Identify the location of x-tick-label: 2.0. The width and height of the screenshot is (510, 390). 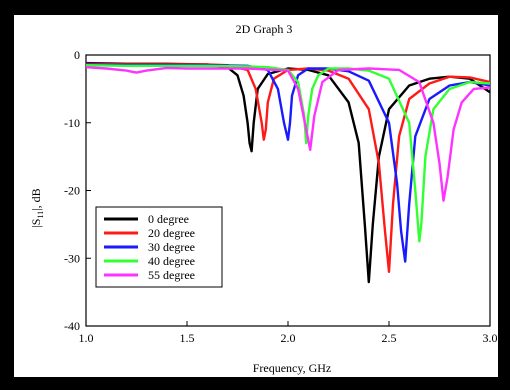
(288, 338).